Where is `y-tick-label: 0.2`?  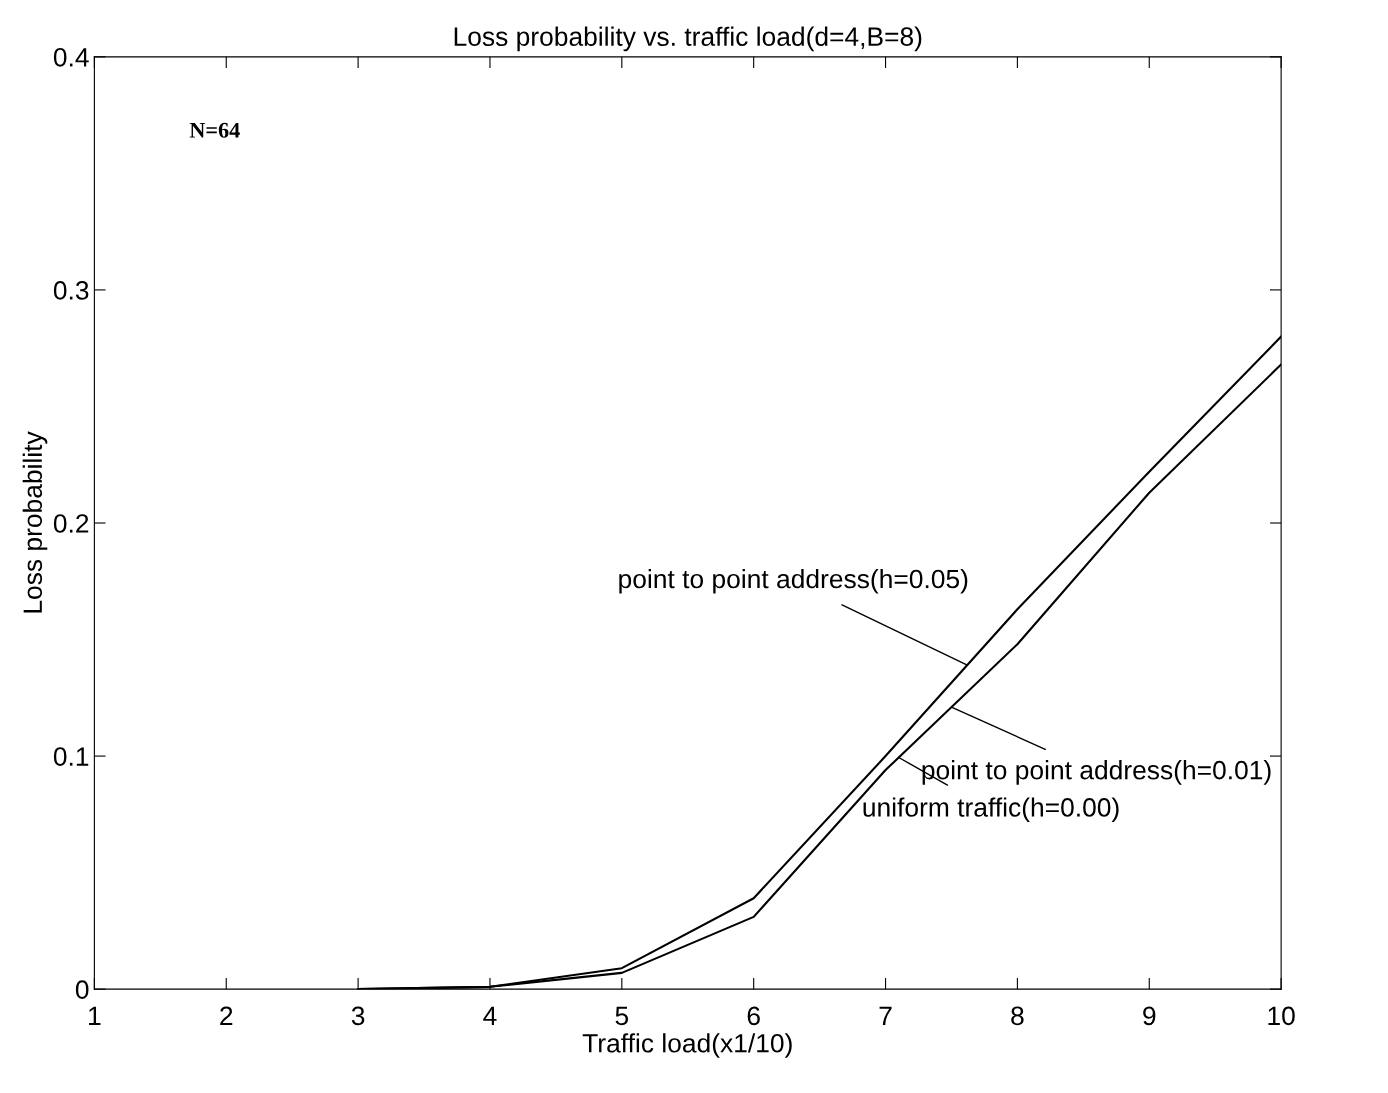 y-tick-label: 0.2 is located at coordinates (71, 523).